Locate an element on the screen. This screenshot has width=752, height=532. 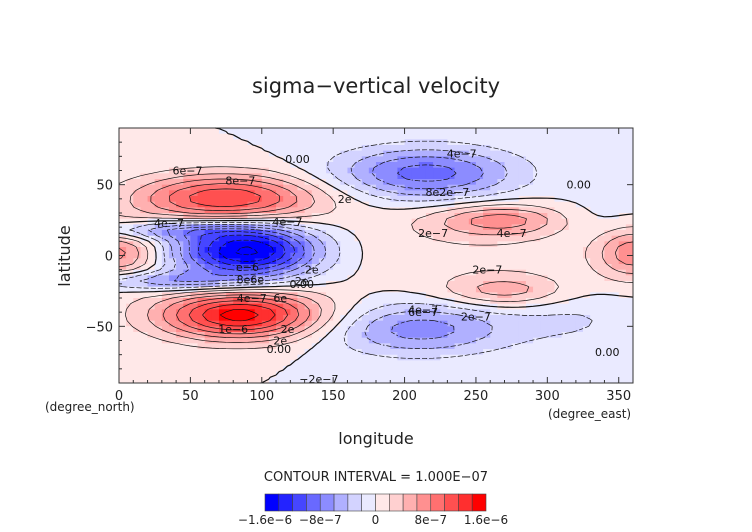
colorbar-swatch is located at coordinates (382, 502).